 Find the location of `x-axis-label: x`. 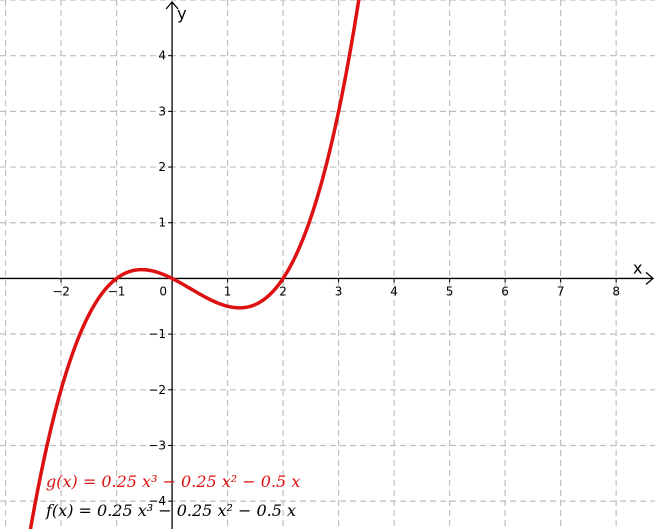

x-axis-label: x is located at coordinates (637, 267).